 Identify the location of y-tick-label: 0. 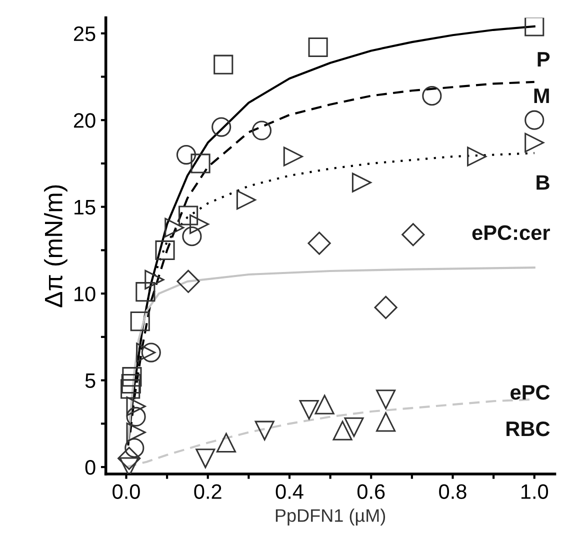
(90, 467).